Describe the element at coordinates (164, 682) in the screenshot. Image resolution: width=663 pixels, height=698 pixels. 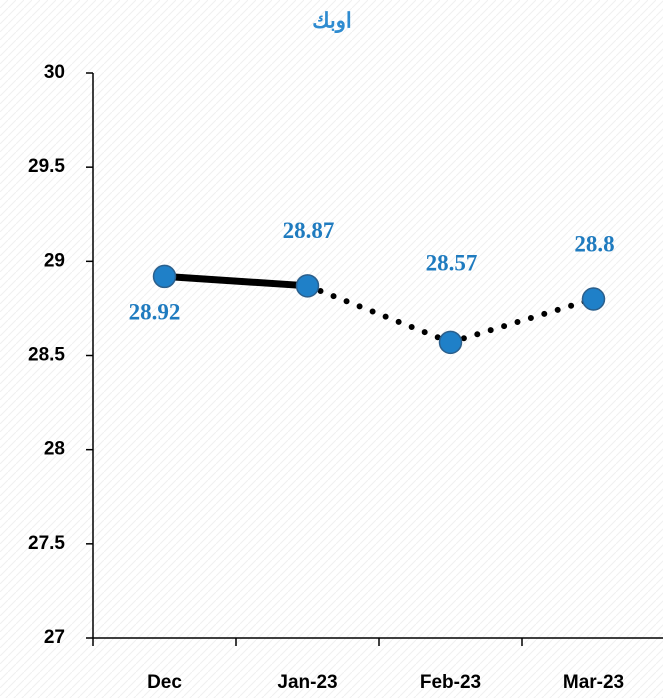
I see `x-tick-label: Dec` at that location.